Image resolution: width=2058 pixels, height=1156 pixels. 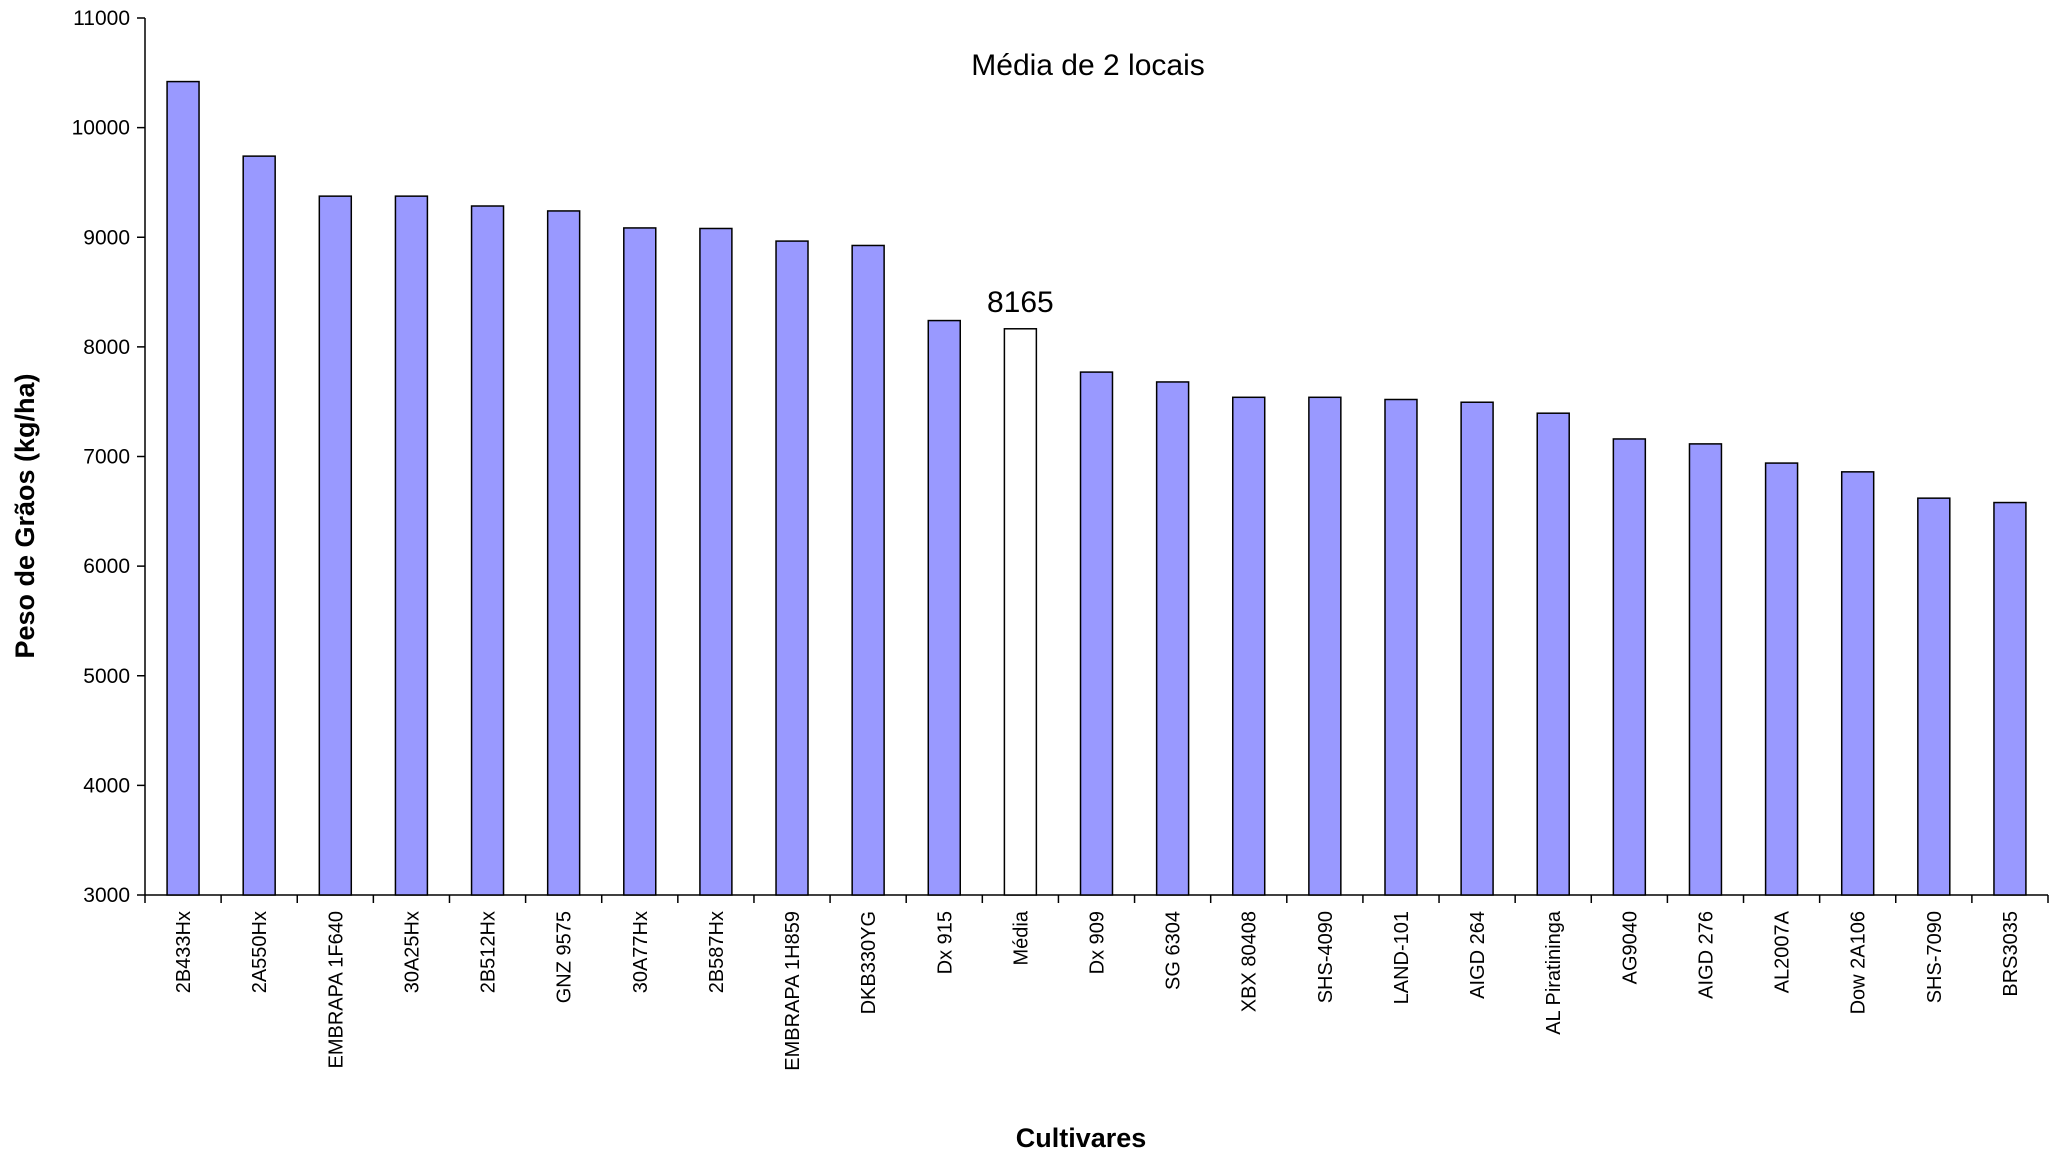 I want to click on x-tick-label: GNZ 9575, so click(x=565, y=957).